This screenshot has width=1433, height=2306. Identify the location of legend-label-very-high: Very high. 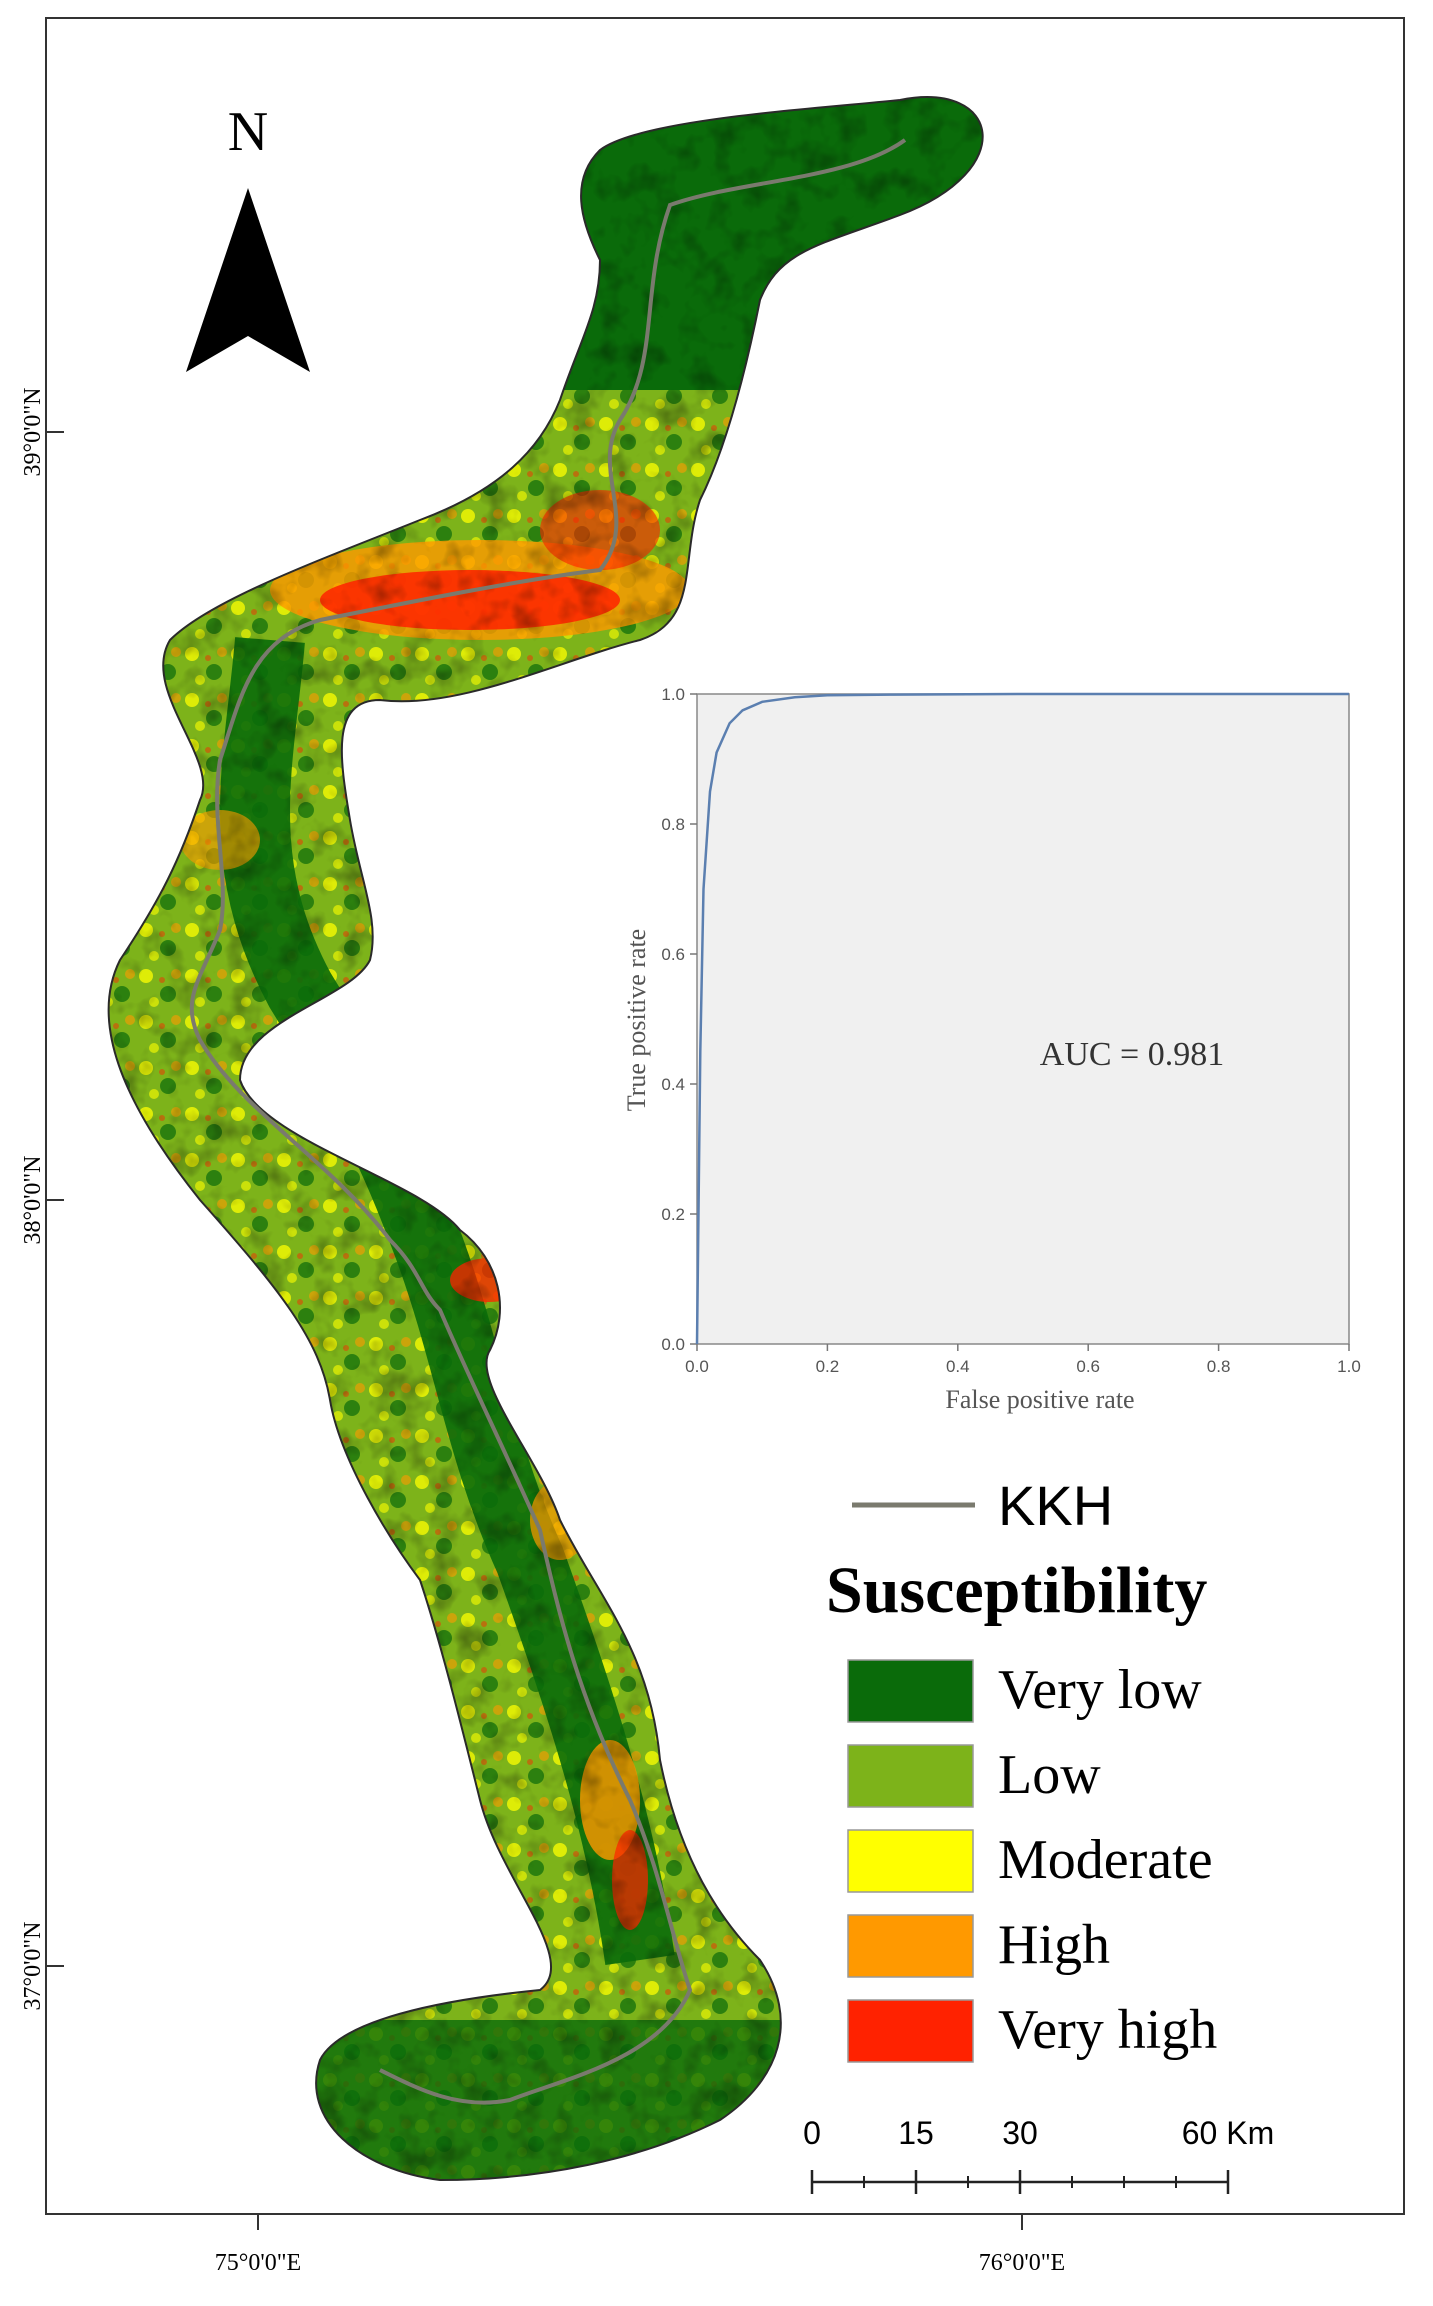
(1107, 2030).